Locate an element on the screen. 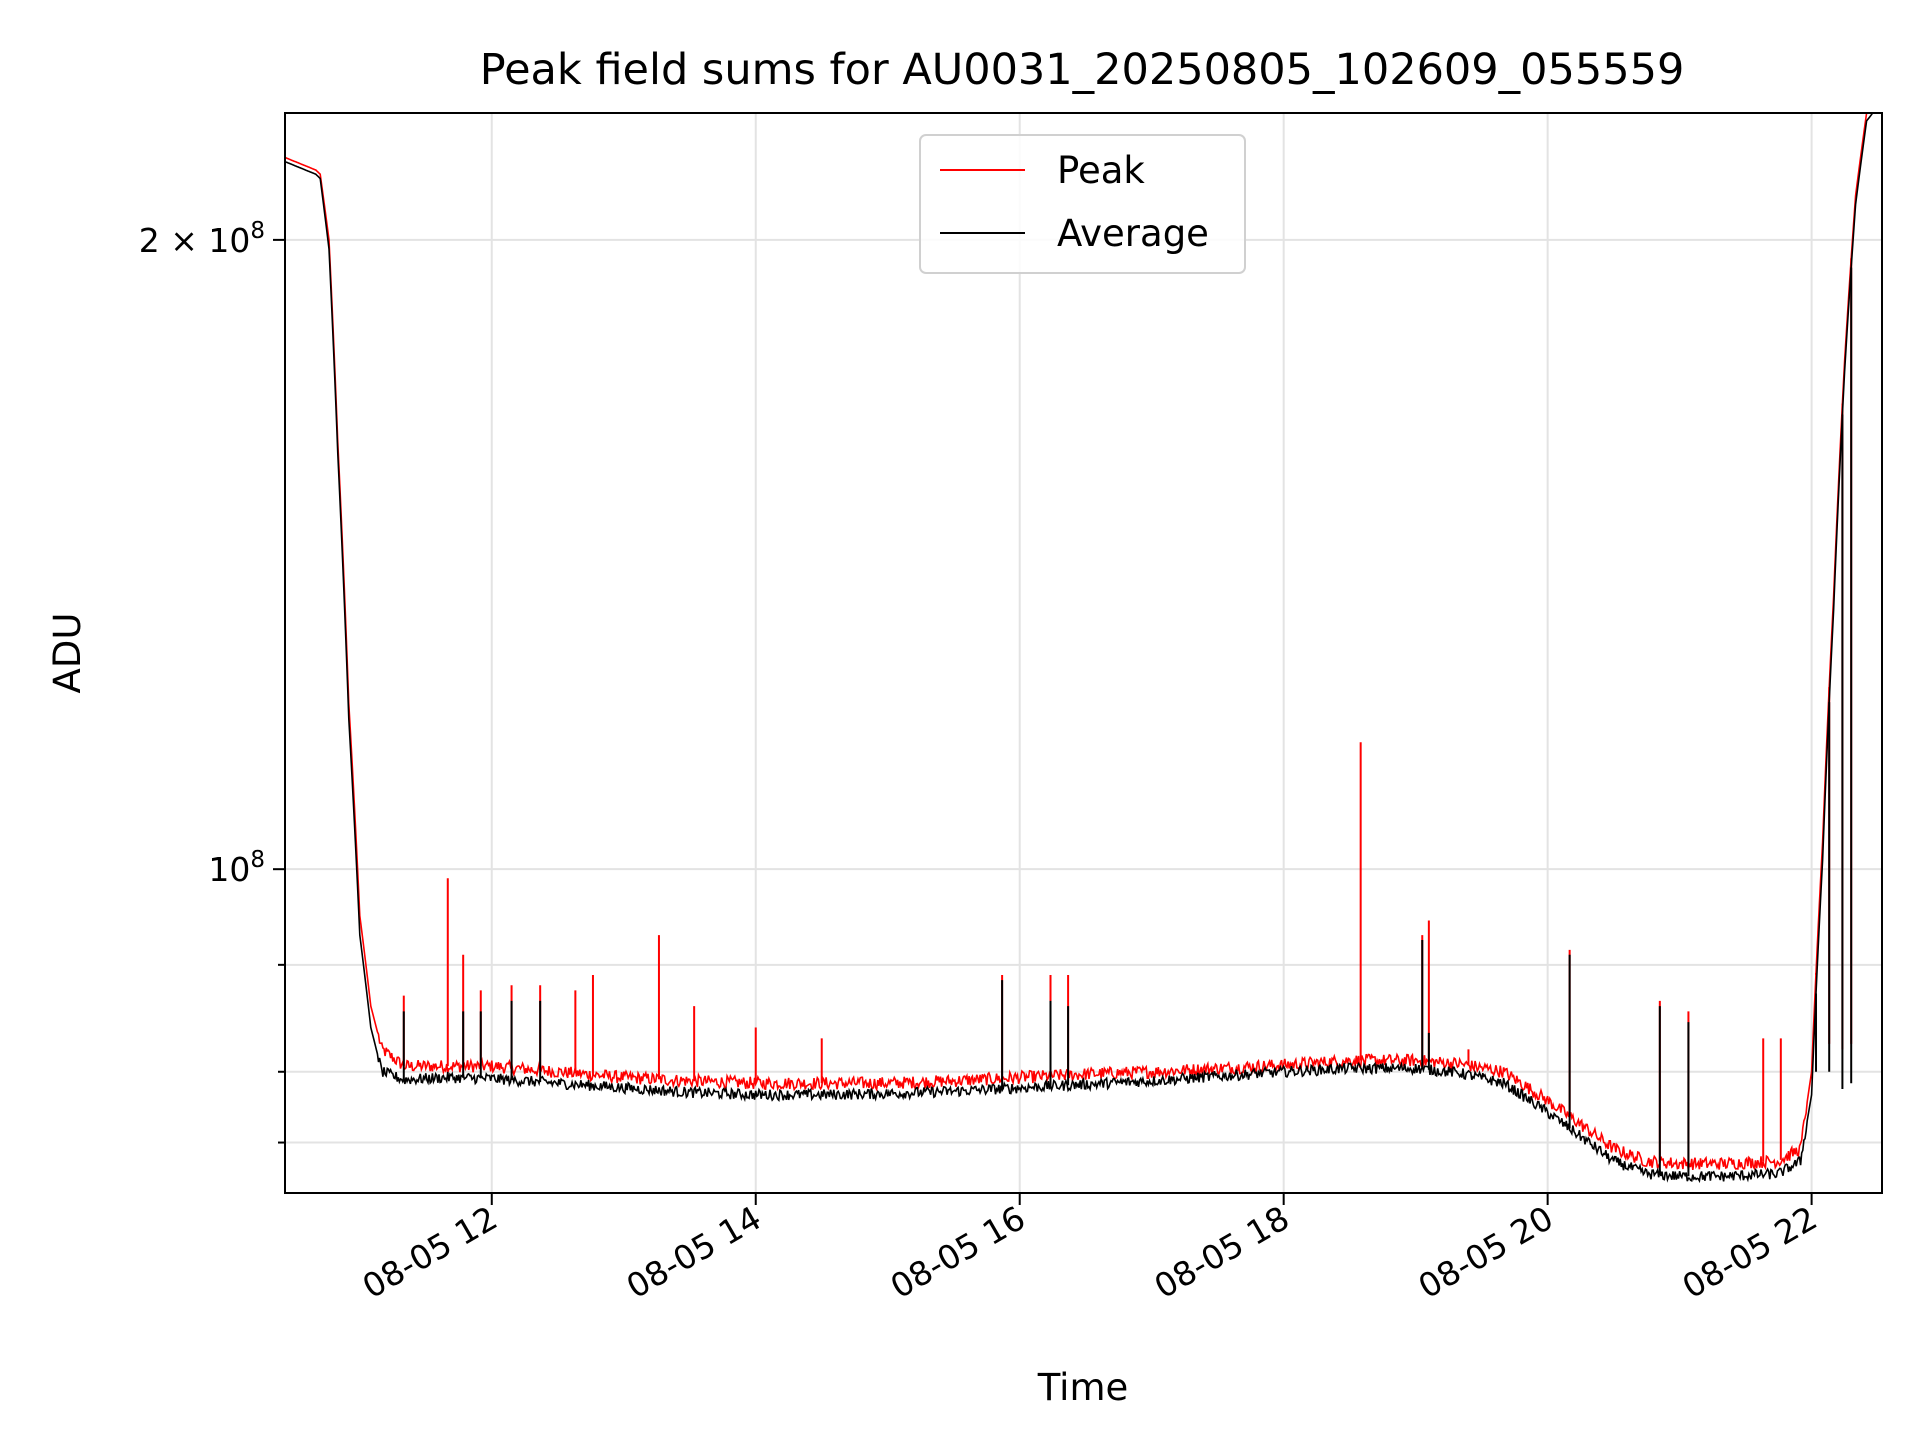 This screenshot has height=1440, width=1920. y-tick-label: 2 × 108 is located at coordinates (202, 239).